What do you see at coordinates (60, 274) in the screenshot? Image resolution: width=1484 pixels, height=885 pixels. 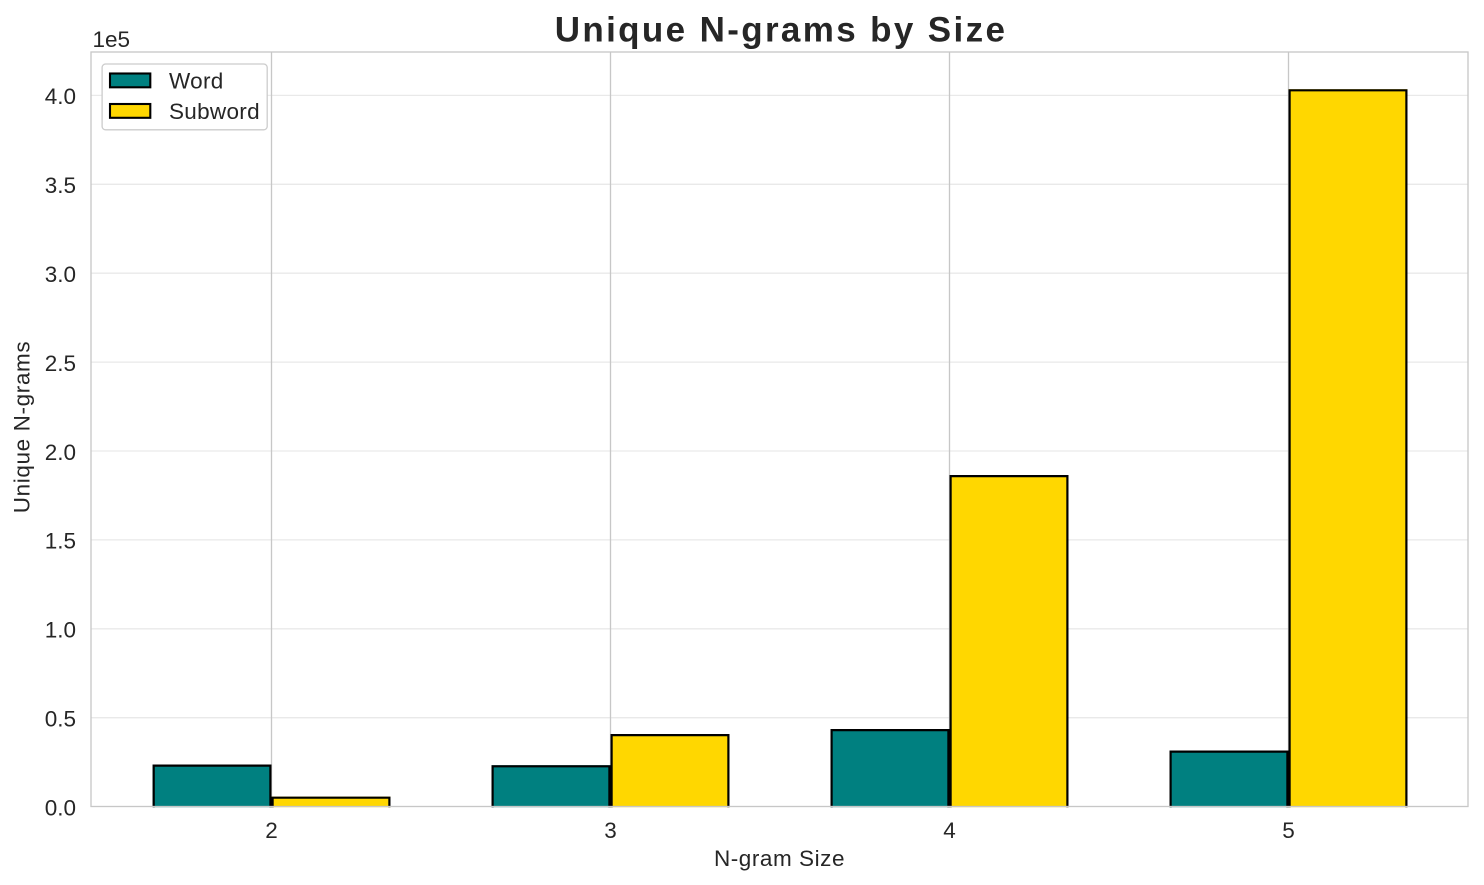 I see `svg-text: 3.0` at bounding box center [60, 274].